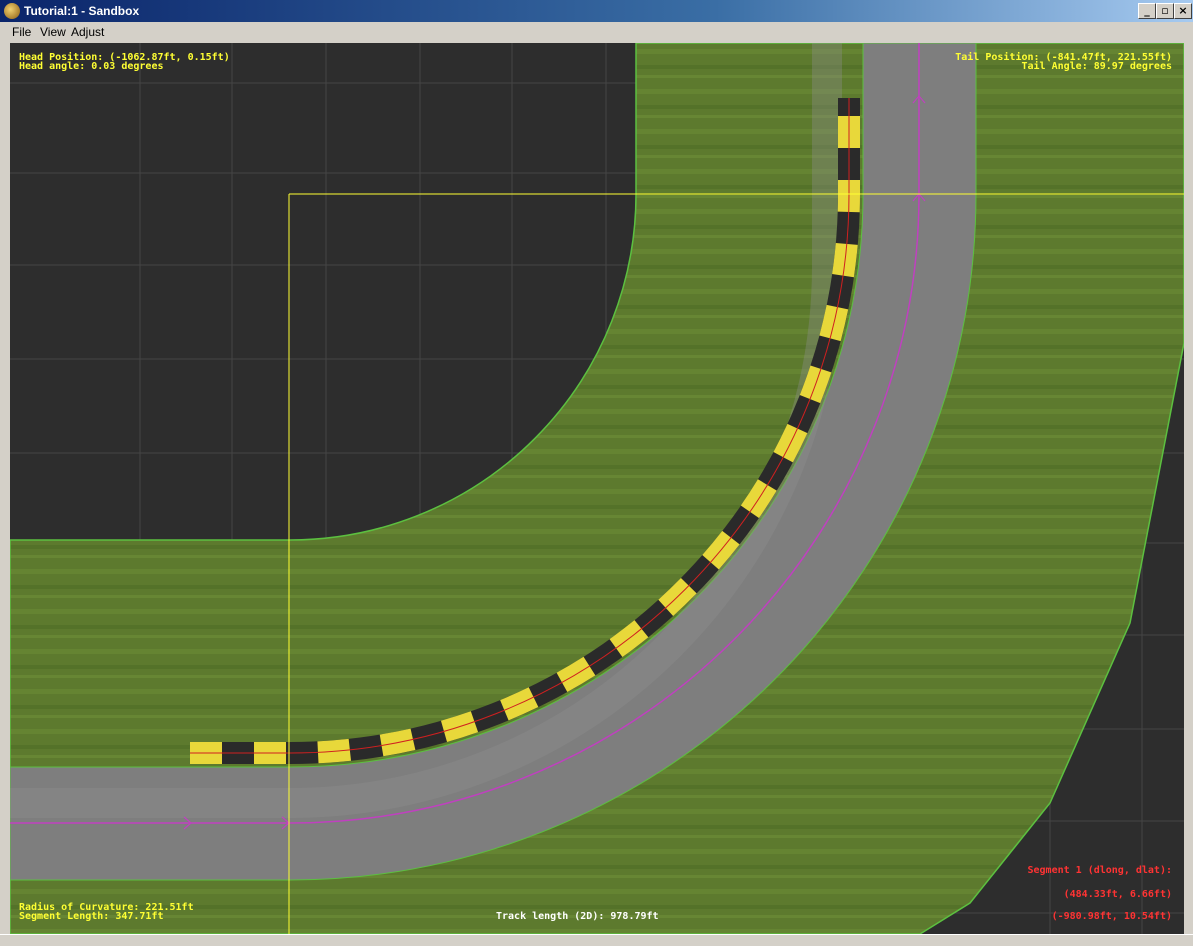 The width and height of the screenshot is (1193, 946). Describe the element at coordinates (1188, 488) in the screenshot. I see `right-frame` at that location.